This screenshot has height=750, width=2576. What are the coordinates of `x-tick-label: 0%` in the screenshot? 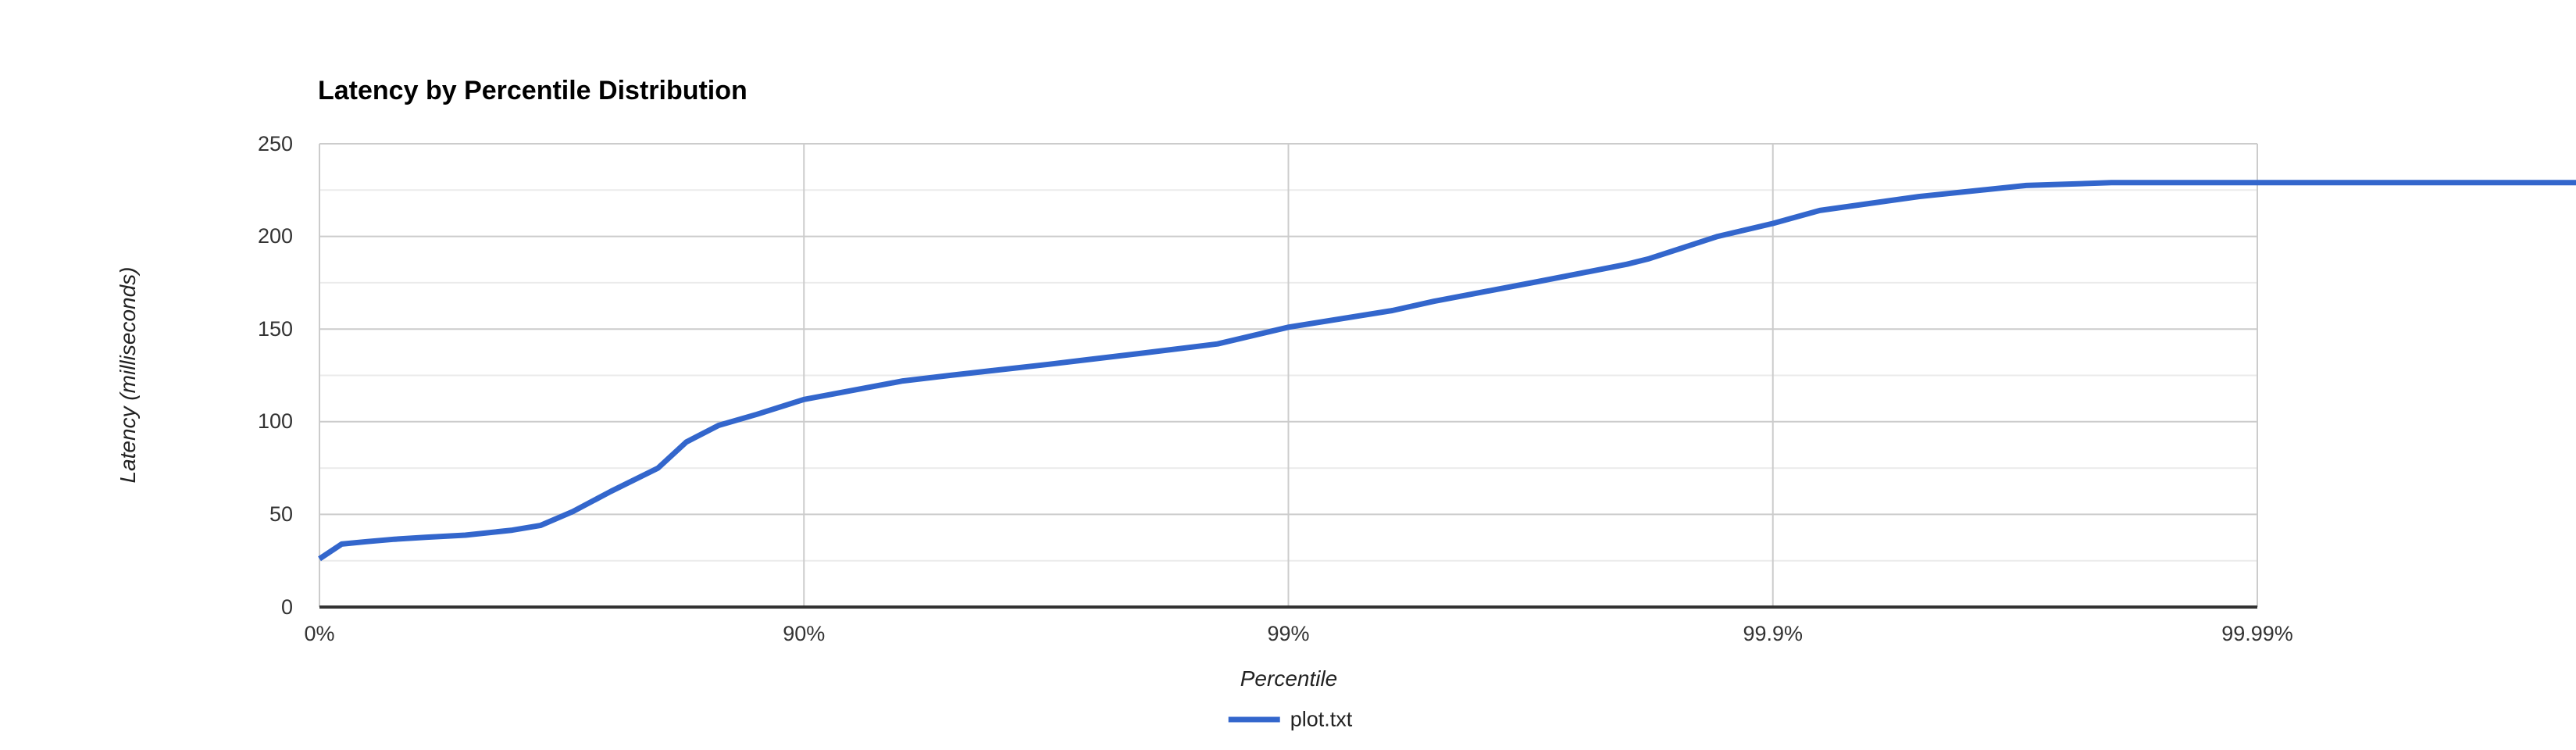 It's located at (319, 633).